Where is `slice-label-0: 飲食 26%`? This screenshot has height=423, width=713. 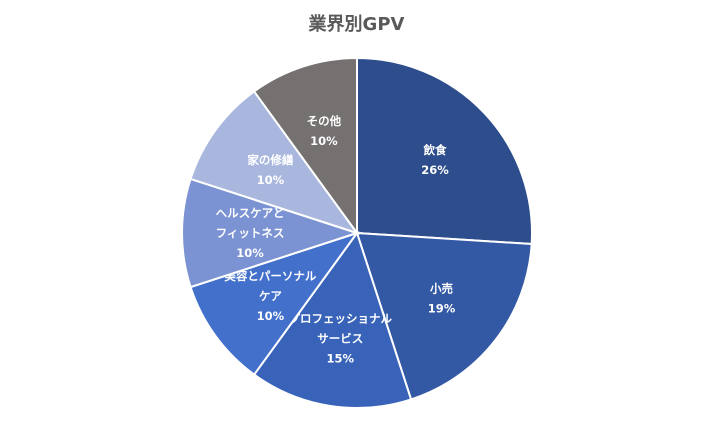
slice-label-0: 飲食 26% is located at coordinates (435, 159).